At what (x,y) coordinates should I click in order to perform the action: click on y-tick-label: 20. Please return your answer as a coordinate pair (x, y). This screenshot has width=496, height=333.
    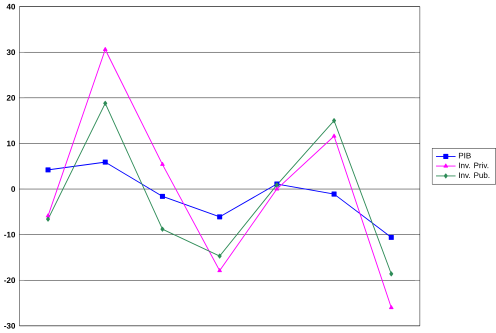
    Looking at the image, I should click on (11, 98).